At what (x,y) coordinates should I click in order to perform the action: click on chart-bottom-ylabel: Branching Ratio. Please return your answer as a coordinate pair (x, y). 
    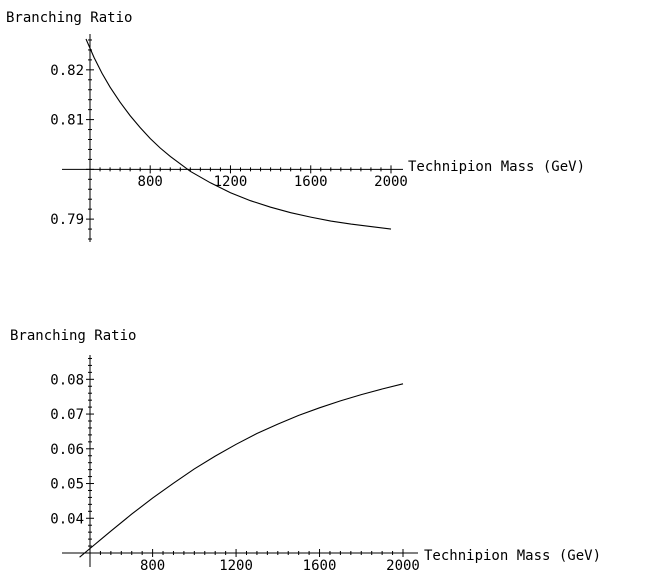
    Looking at the image, I should click on (73, 336).